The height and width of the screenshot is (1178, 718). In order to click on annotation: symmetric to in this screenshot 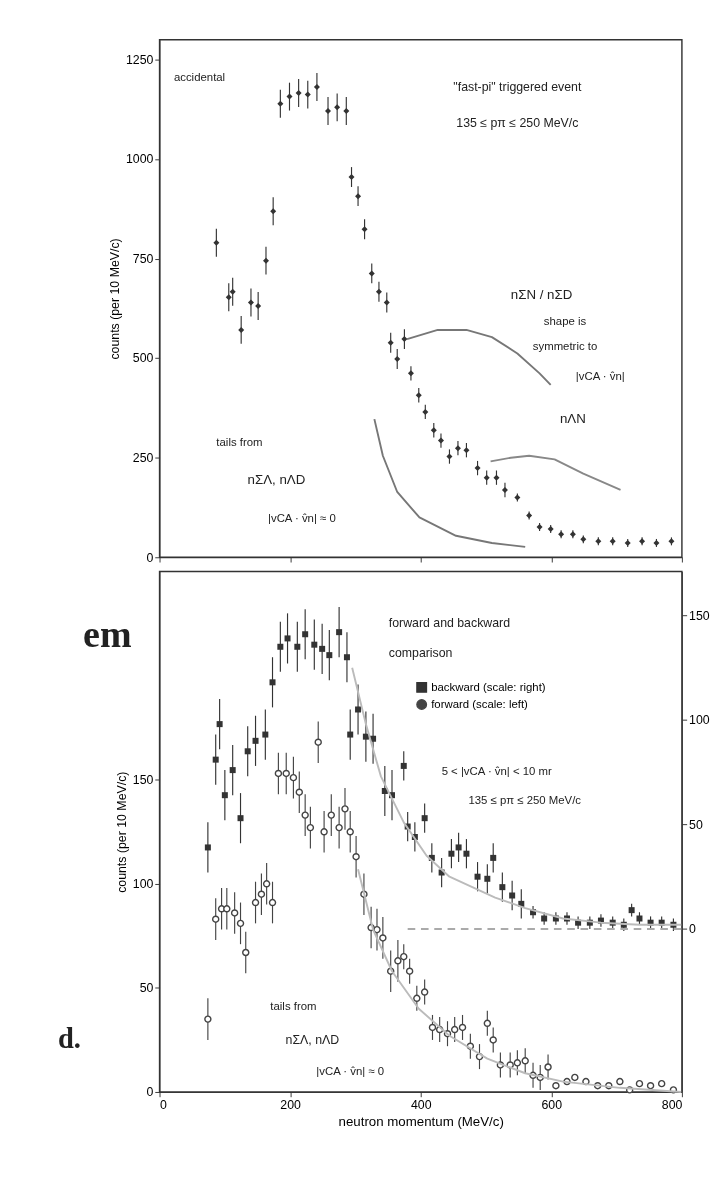, I will do `click(565, 345)`.